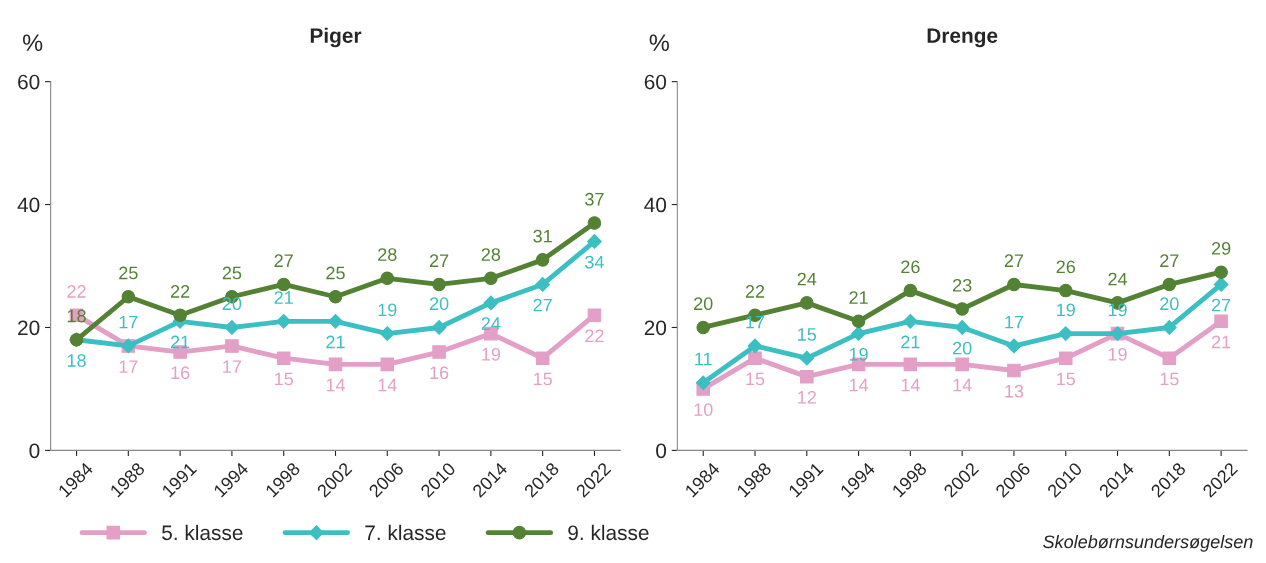 Image resolution: width=1266 pixels, height=563 pixels. What do you see at coordinates (703, 359) in the screenshot?
I see `data-label: 11` at bounding box center [703, 359].